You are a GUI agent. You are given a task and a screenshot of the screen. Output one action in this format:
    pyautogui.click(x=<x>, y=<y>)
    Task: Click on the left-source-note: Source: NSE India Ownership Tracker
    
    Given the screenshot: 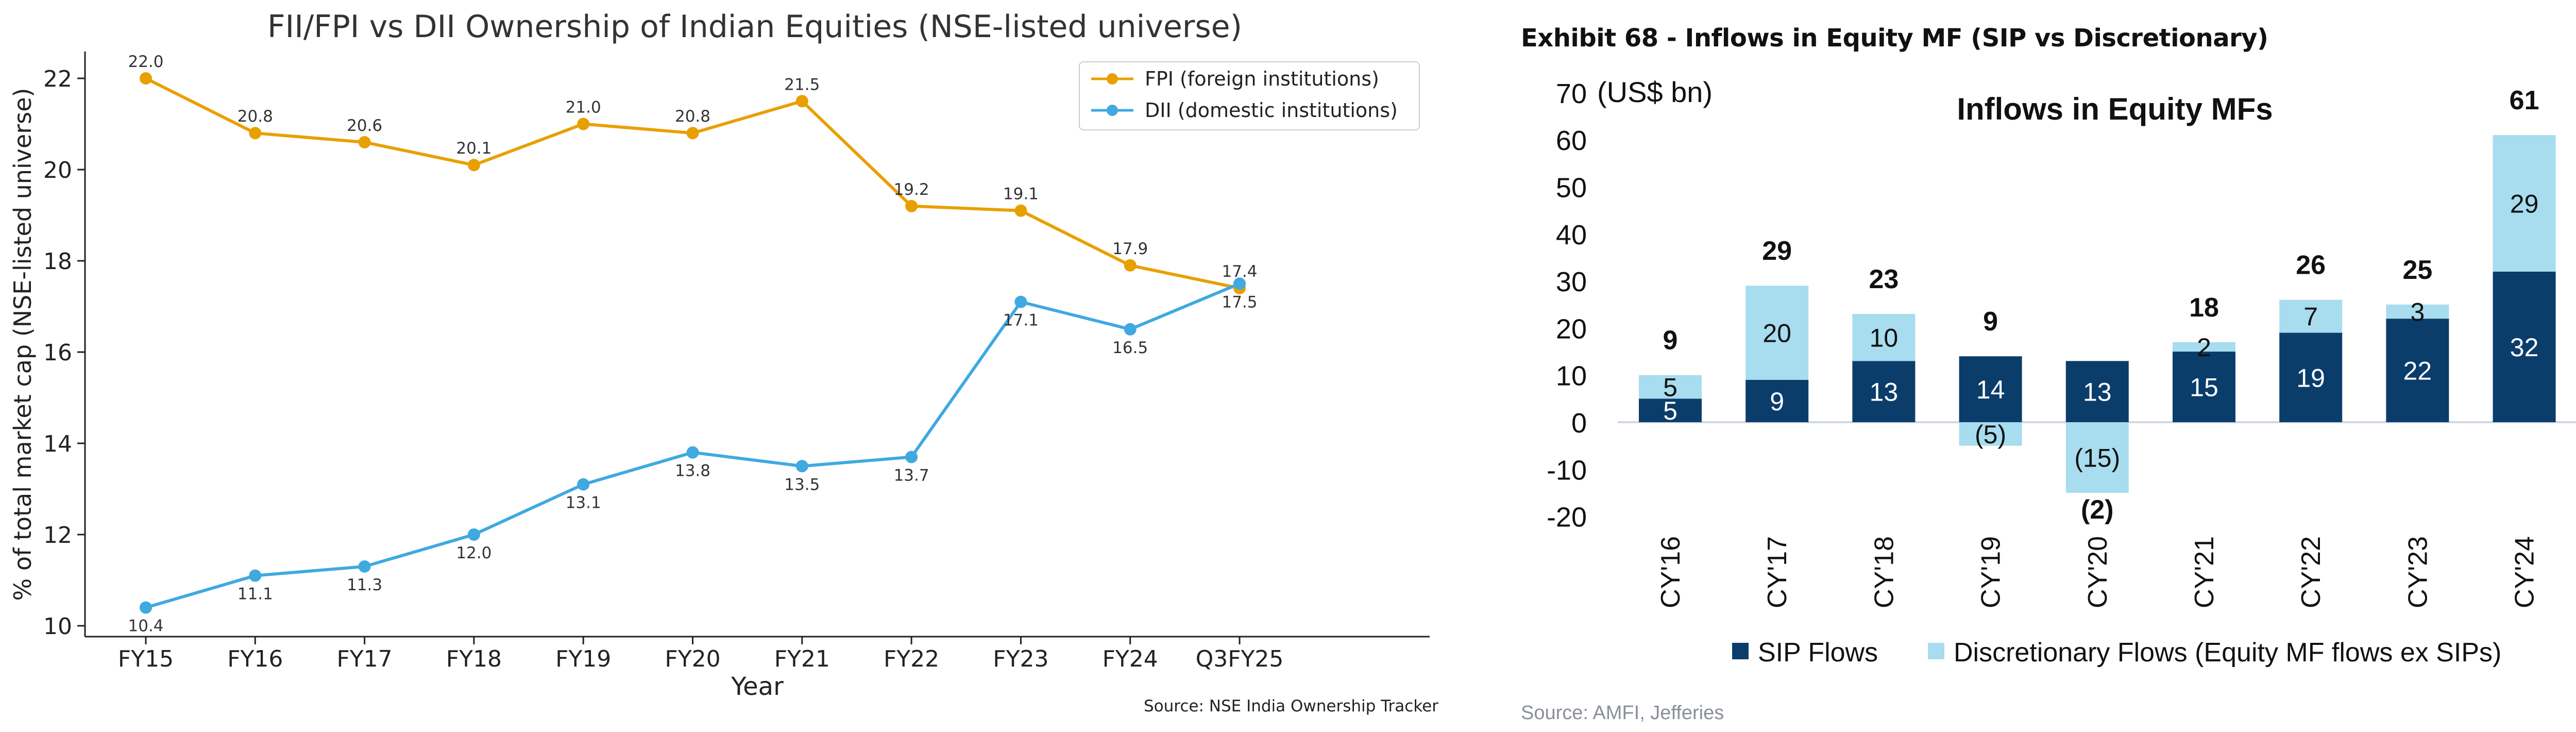 What is the action you would take?
    pyautogui.click(x=1291, y=706)
    